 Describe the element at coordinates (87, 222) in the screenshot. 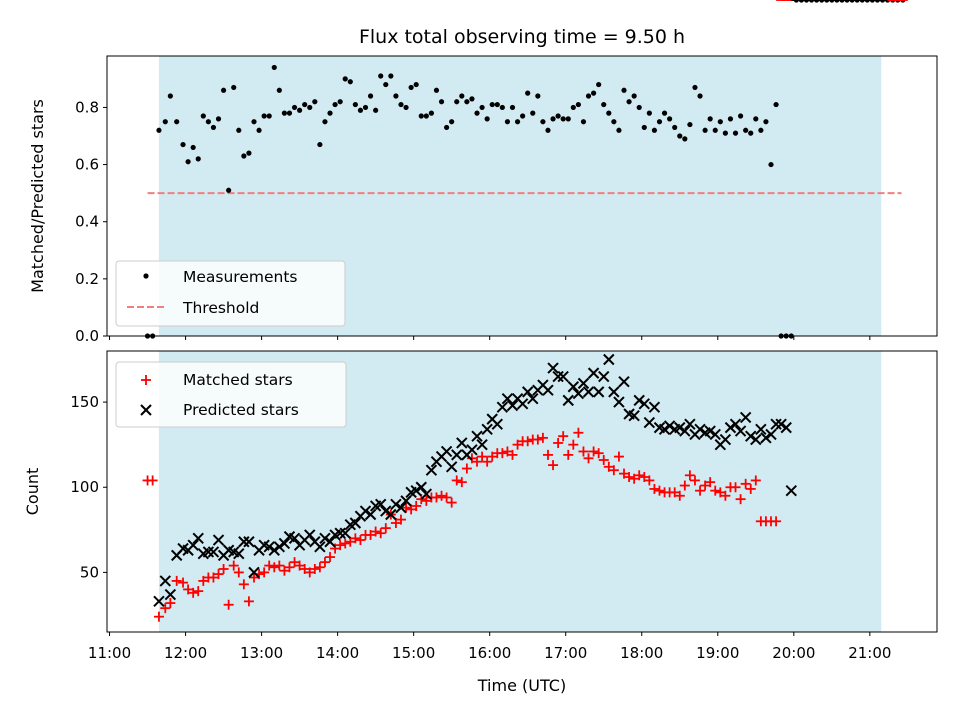

I see `y-tick-label: 0.4` at that location.